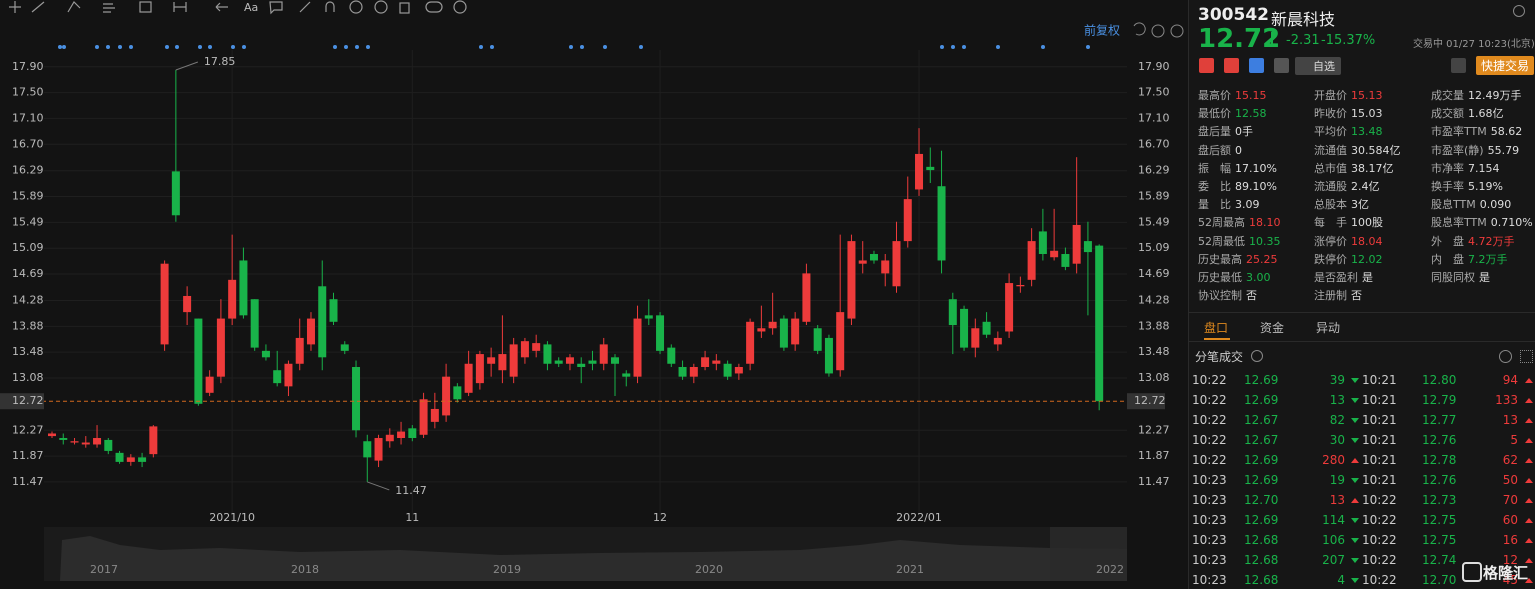  I want to click on link-icon, so click(434, 7).